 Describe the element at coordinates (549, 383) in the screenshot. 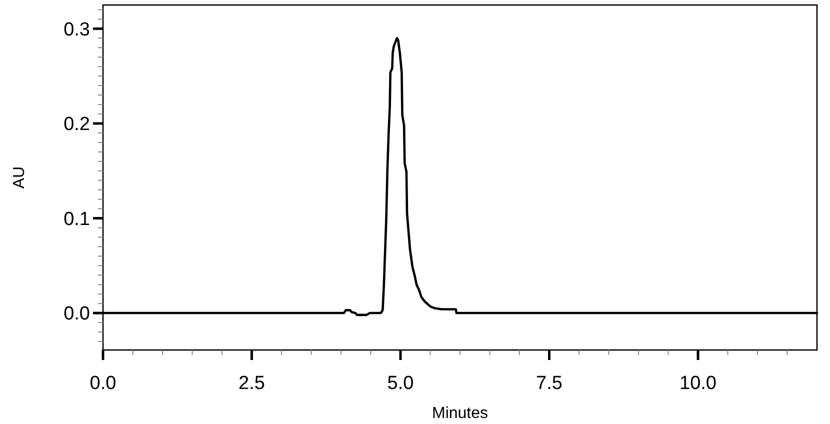

I see `x-tick-label: 7.5` at that location.